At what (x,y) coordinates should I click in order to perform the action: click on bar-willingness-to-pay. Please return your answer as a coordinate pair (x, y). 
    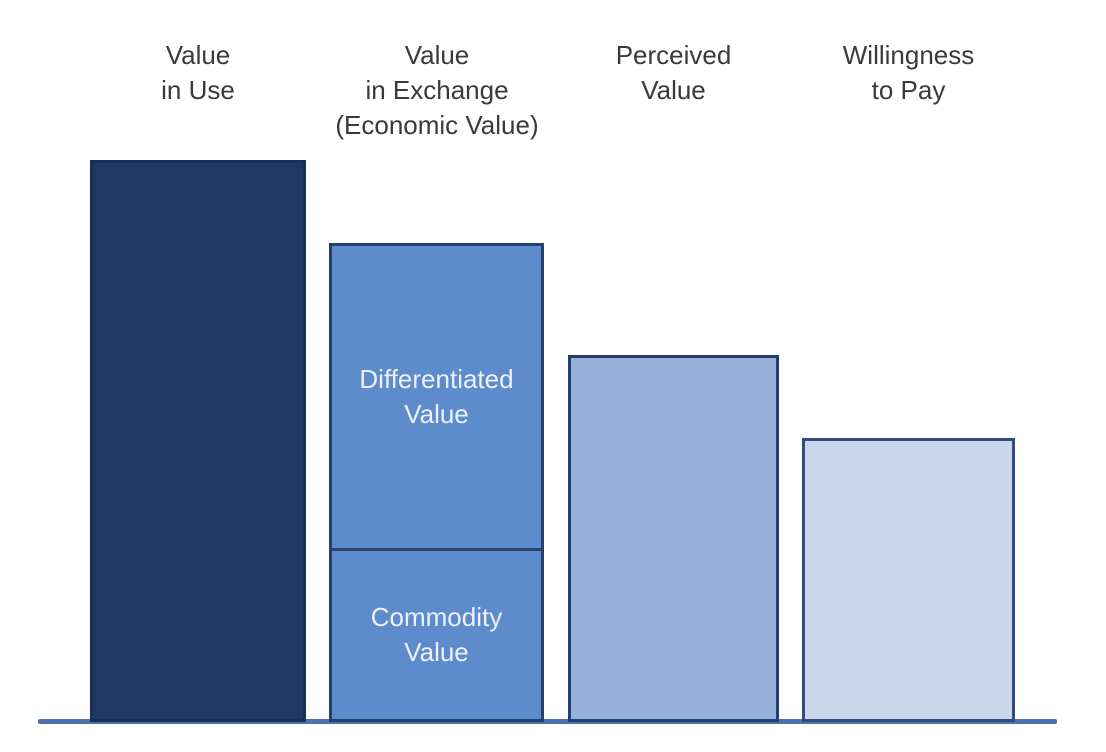
    Looking at the image, I should click on (908, 580).